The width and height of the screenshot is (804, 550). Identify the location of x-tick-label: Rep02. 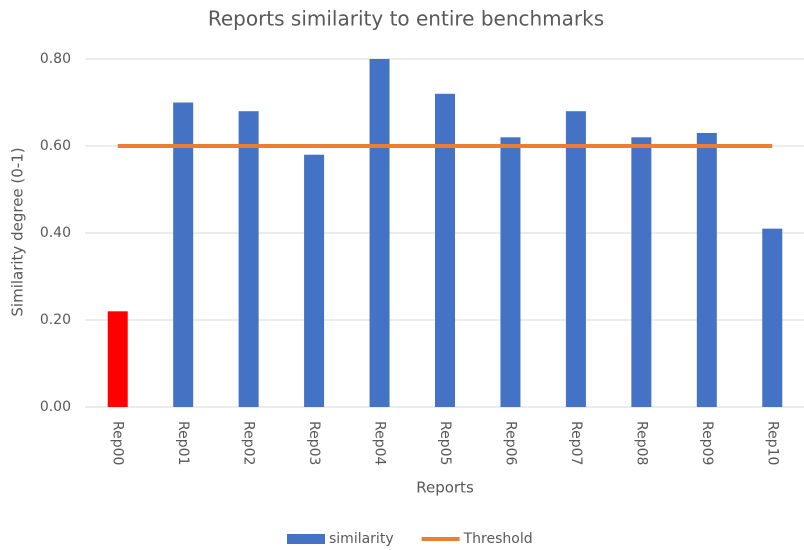
(249, 443).